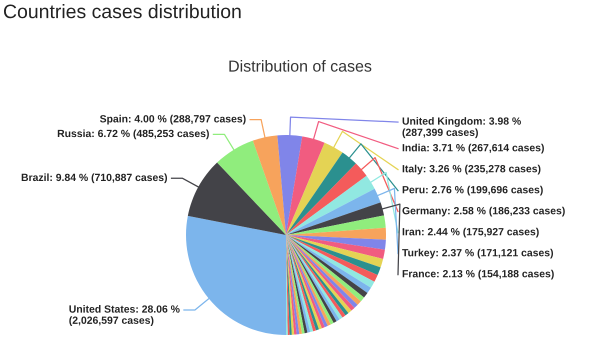  Describe the element at coordinates (483, 211) in the screenshot. I see `slice-label: Germany: 2.58 % (186,233 cases)` at that location.